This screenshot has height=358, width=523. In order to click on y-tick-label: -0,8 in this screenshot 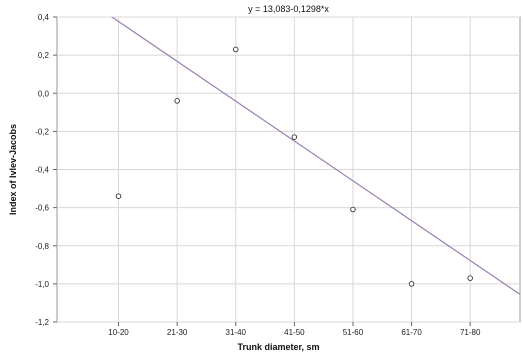, I will do `click(42, 246)`.